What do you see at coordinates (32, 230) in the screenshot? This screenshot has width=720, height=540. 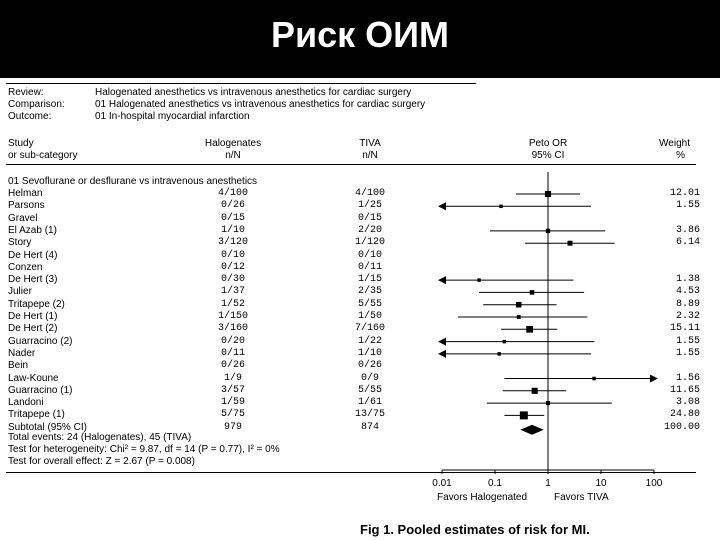 I see `study-name: El Azab (1)` at bounding box center [32, 230].